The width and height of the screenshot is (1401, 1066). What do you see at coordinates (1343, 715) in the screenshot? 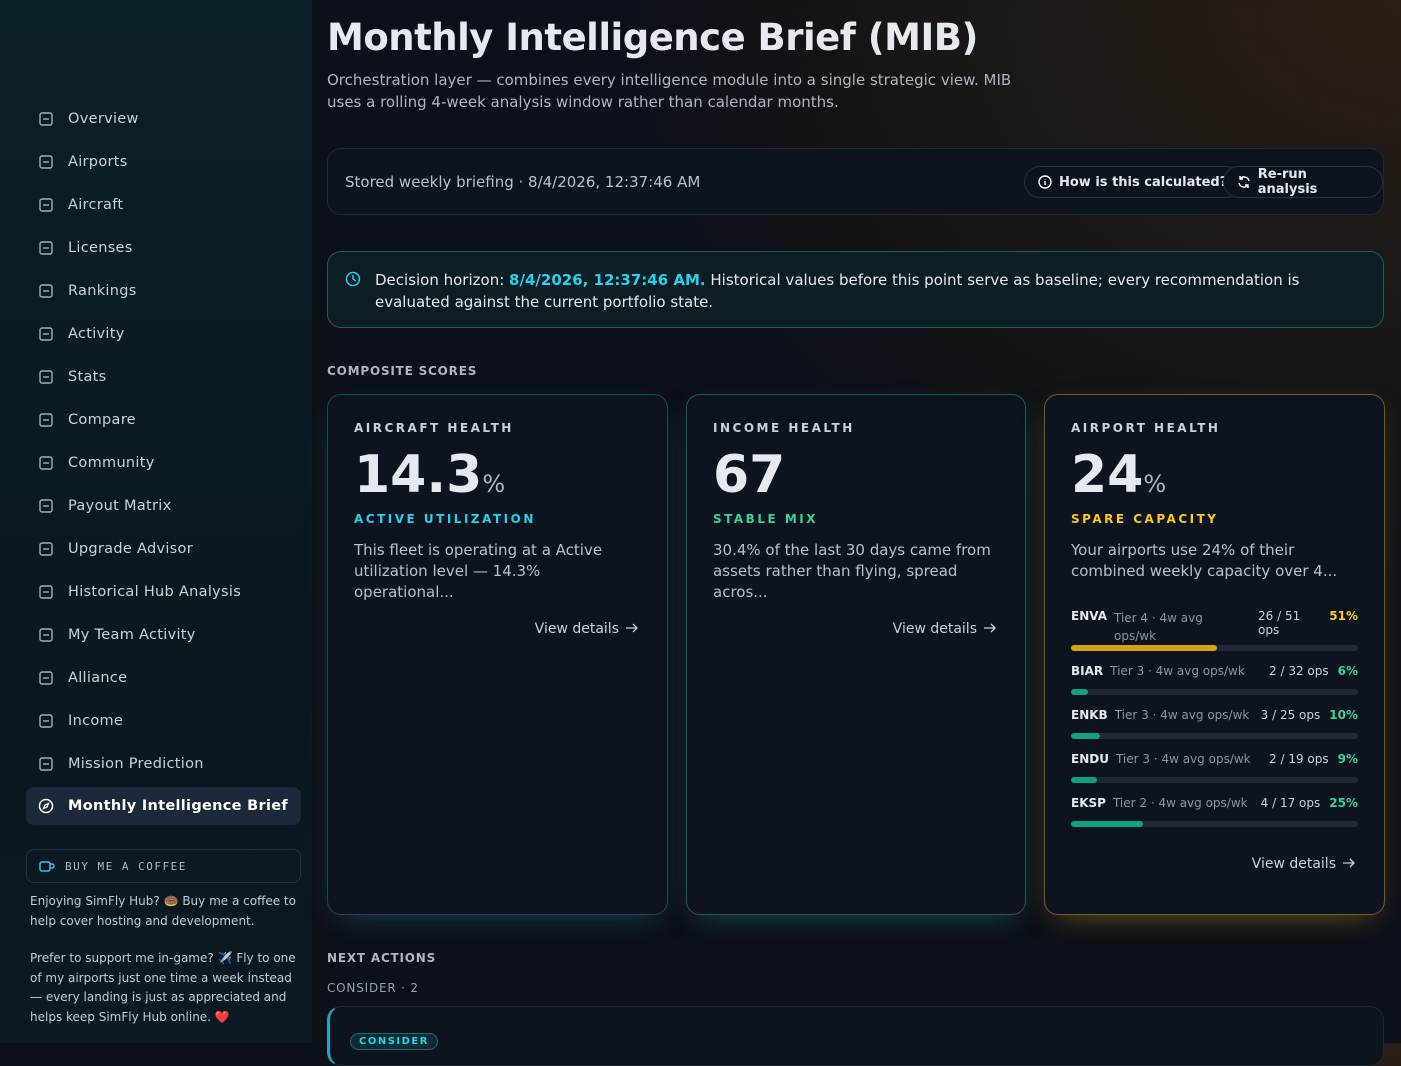
I see `airport-share: 10%` at bounding box center [1343, 715].